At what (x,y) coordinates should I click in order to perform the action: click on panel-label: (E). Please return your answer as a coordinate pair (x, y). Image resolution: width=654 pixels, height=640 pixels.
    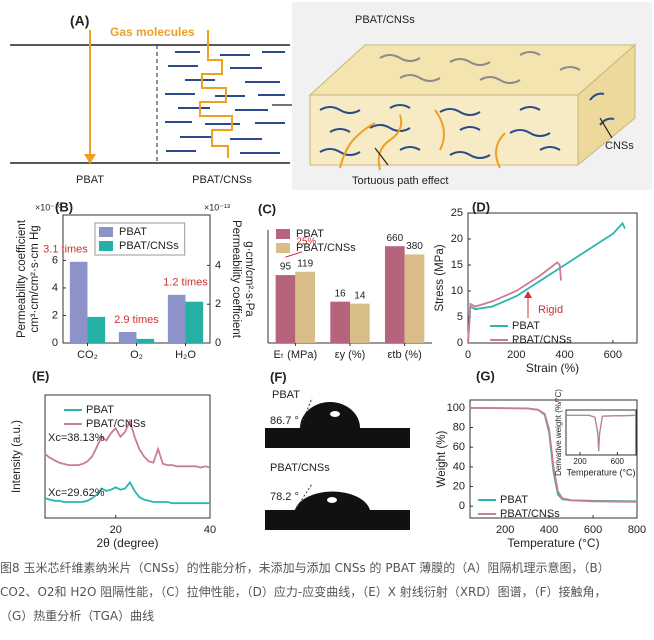
    Looking at the image, I should click on (40, 375).